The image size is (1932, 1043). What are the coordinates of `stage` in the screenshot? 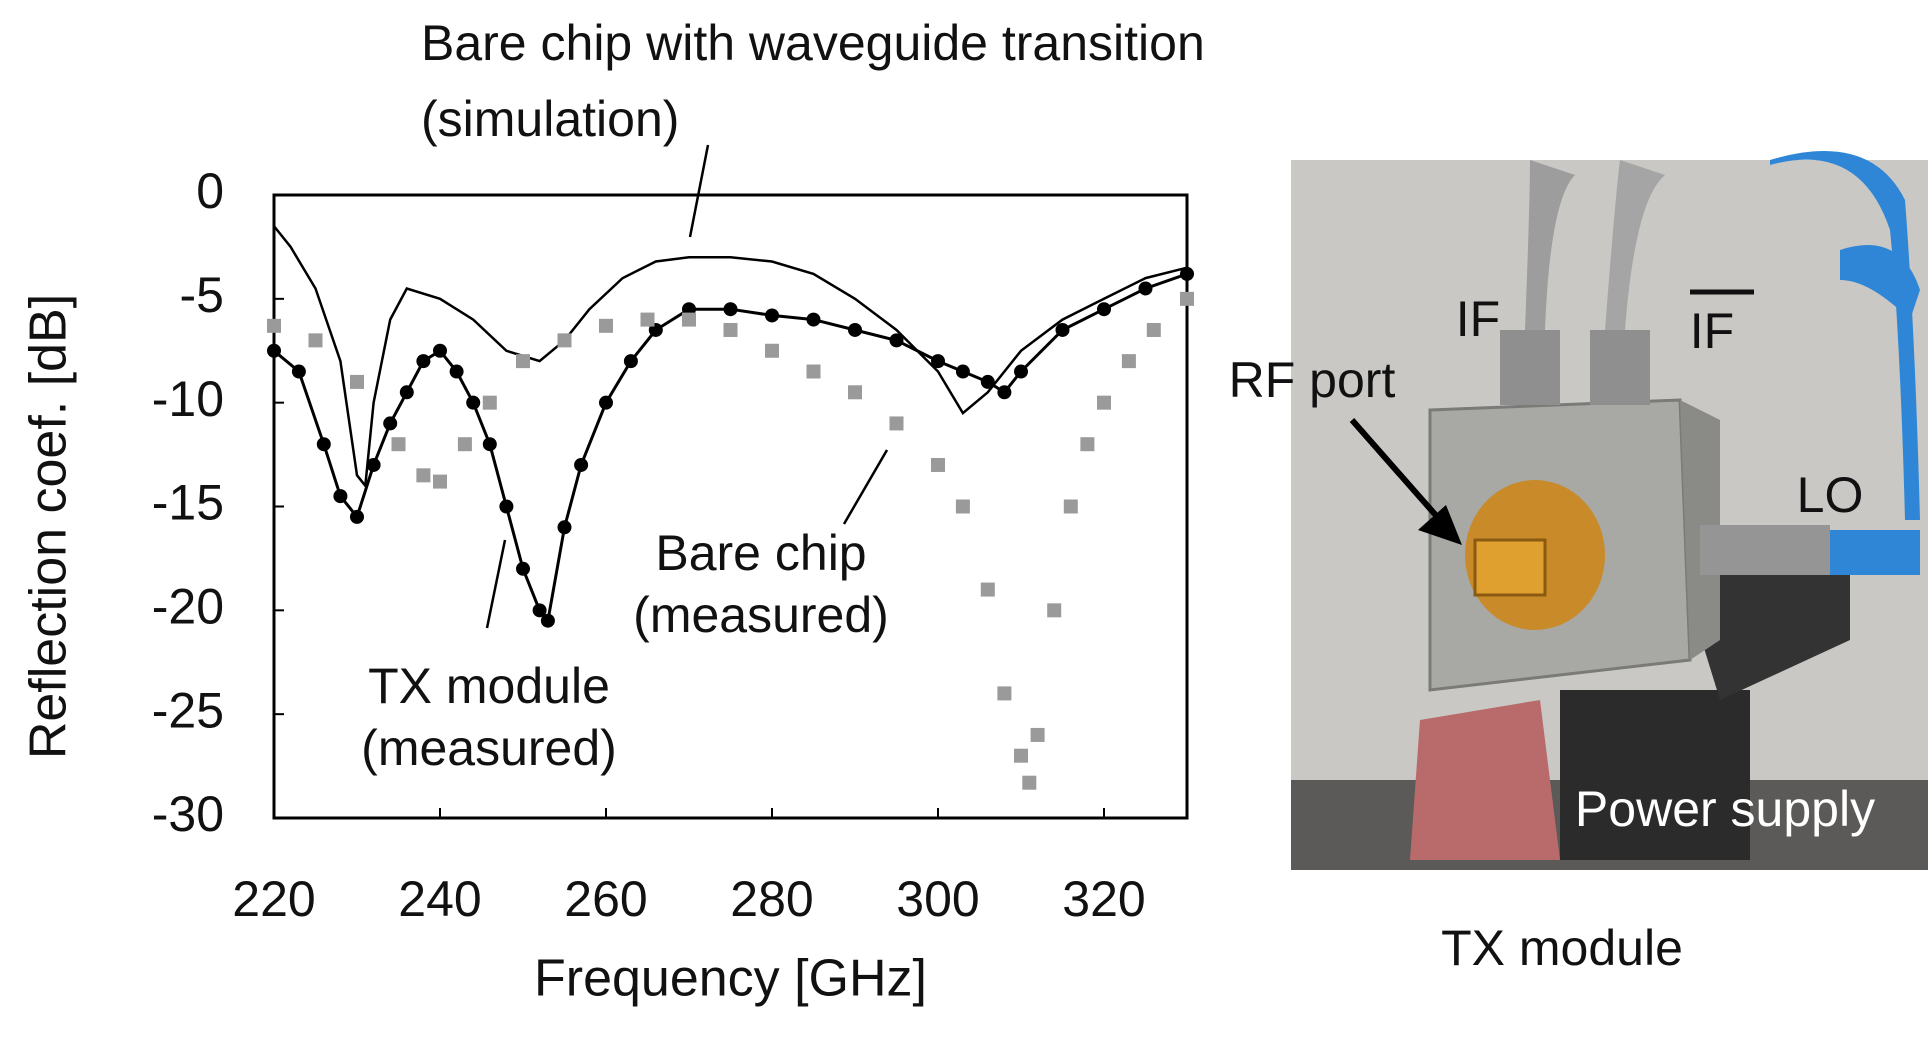 It's located at (1655, 775).